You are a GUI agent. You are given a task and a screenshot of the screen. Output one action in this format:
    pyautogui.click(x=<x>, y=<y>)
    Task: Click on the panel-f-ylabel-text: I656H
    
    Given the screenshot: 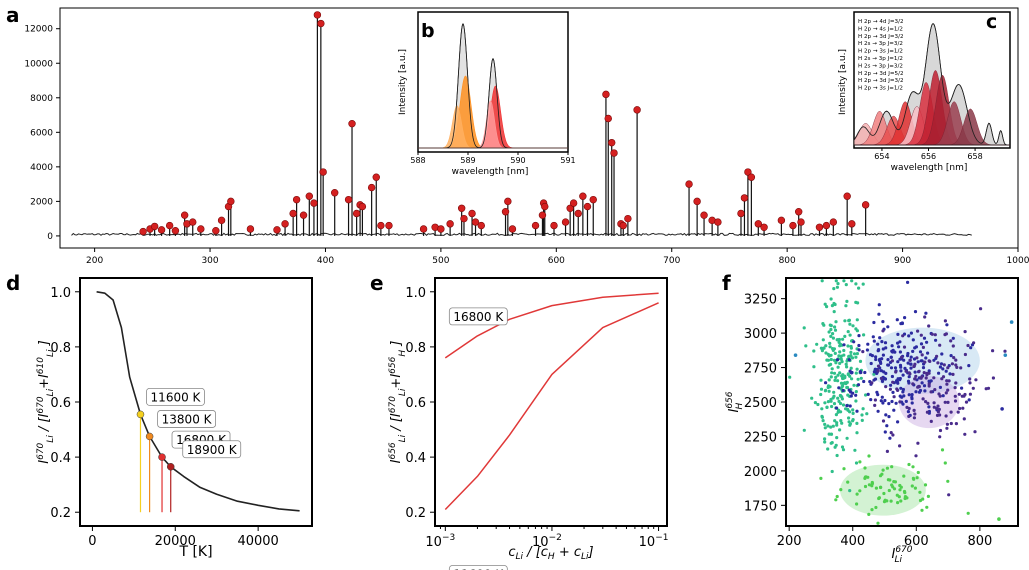 What is the action you would take?
    pyautogui.click(x=735, y=401)
    